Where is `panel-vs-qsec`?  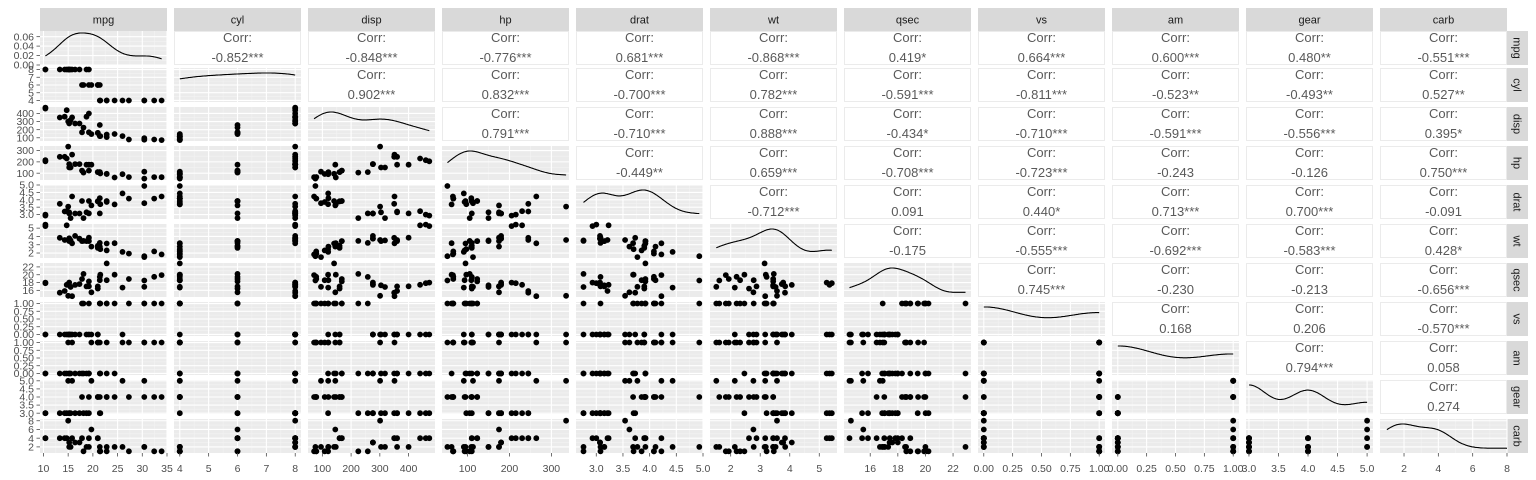 panel-vs-qsec is located at coordinates (907, 319).